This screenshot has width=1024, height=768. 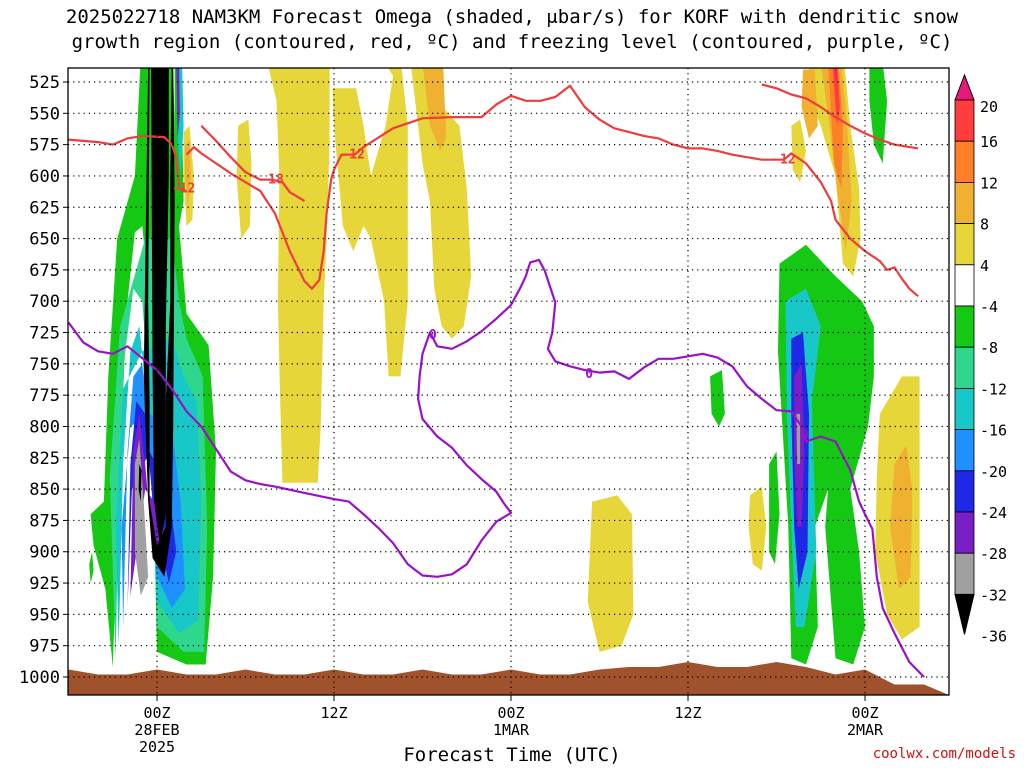 What do you see at coordinates (44, 208) in the screenshot?
I see `y-tick-label: 625` at bounding box center [44, 208].